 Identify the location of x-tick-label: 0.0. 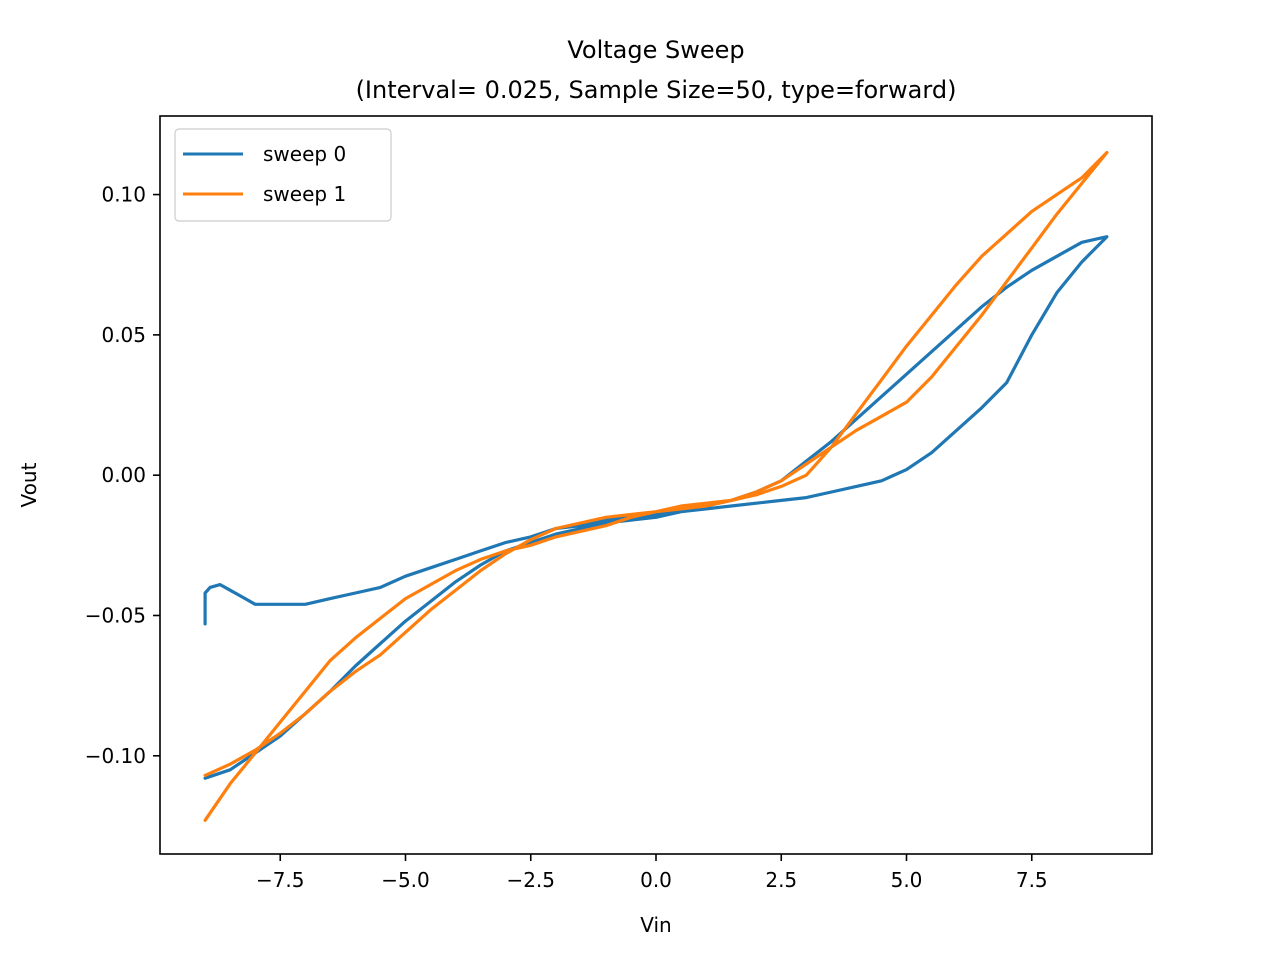
(656, 880).